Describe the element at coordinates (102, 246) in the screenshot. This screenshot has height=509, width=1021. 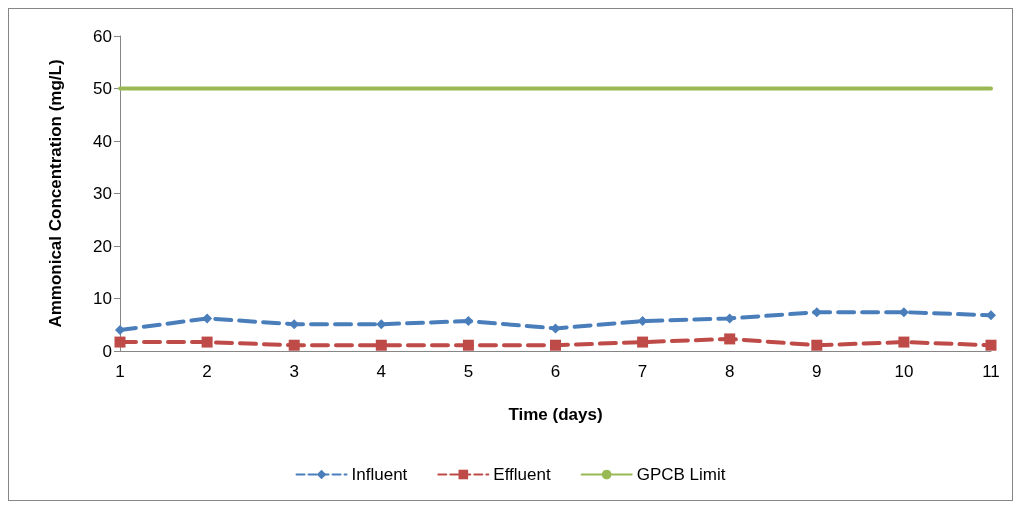
I see `y-tick-label: 20` at that location.